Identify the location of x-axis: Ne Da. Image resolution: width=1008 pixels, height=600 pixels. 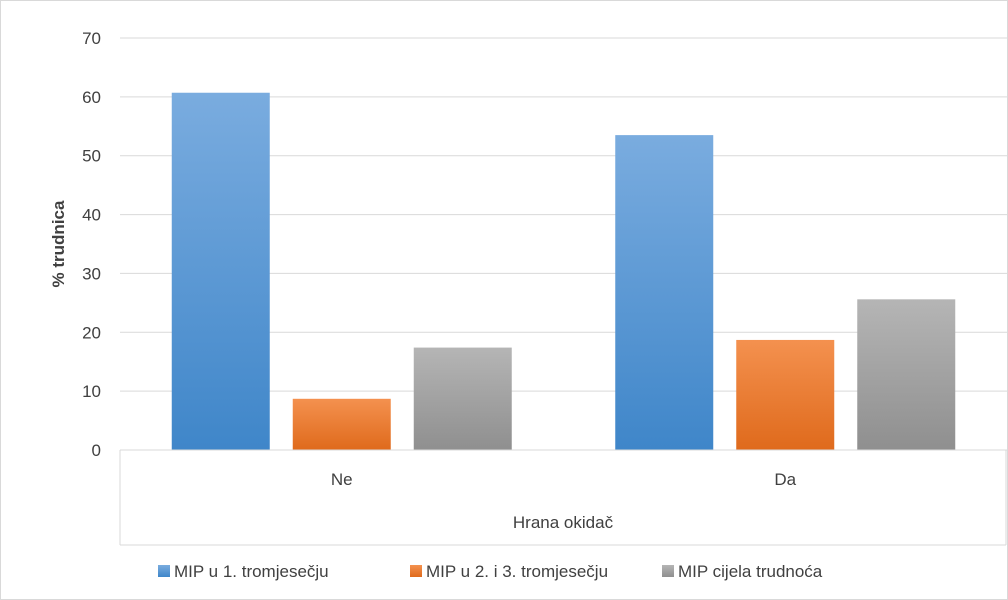
(563, 497).